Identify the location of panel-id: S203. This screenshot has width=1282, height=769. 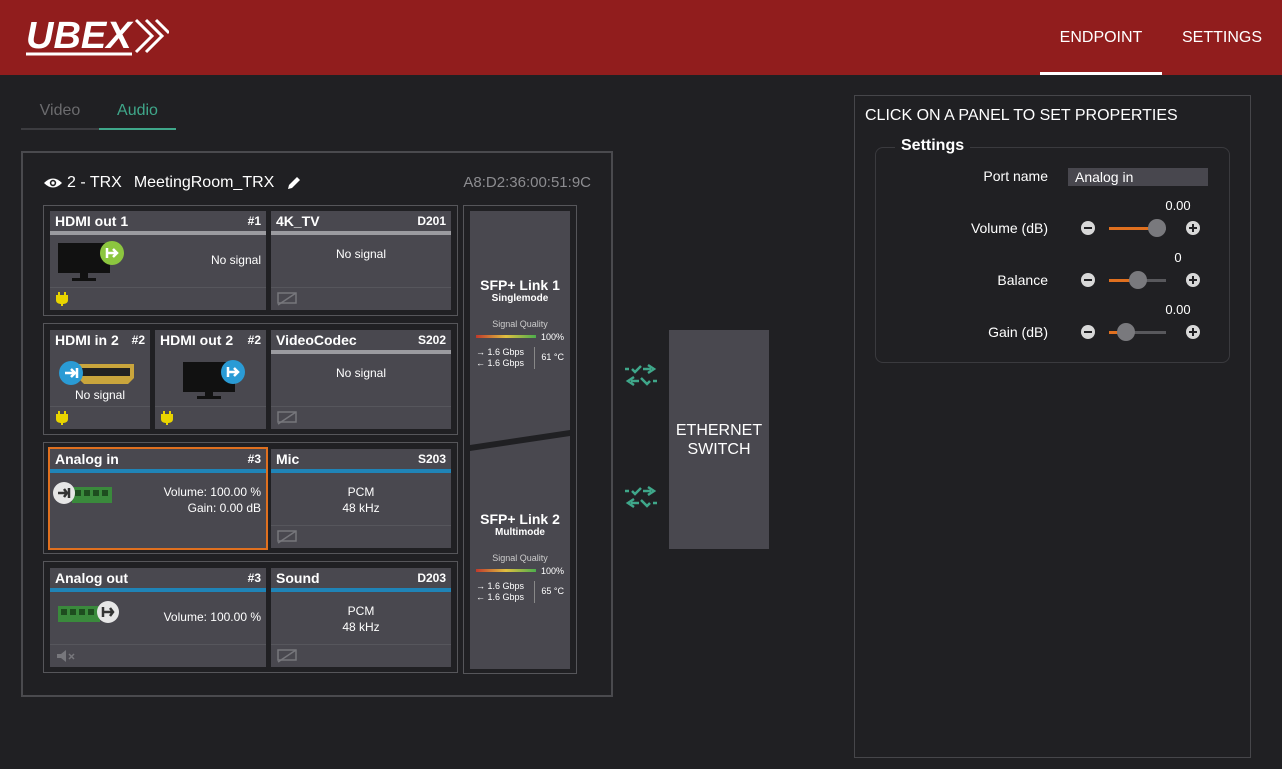
(431, 459).